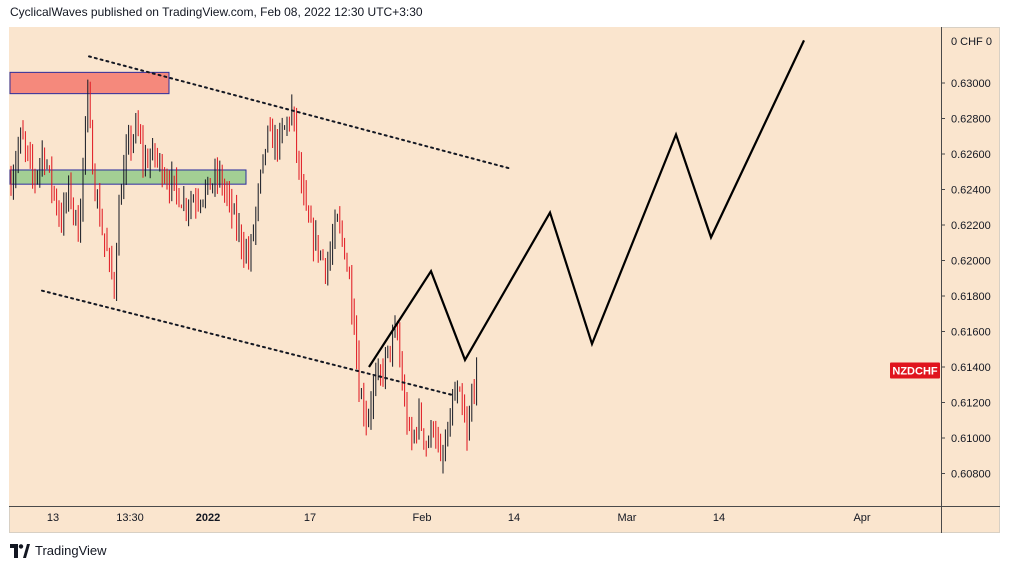 The image size is (1009, 568). Describe the element at coordinates (971, 155) in the screenshot. I see `y-tick-label: 0.62600` at that location.